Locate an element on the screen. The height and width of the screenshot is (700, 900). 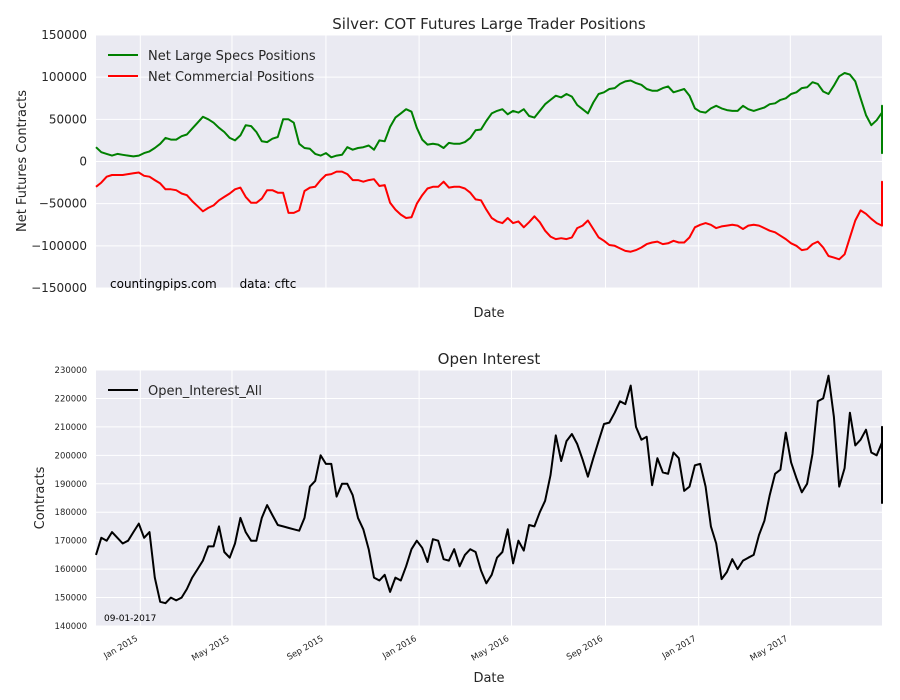
y-tick-labels: 150000 100000 50000 0 −50000 −100000 −150000 is located at coordinates (59, 161).